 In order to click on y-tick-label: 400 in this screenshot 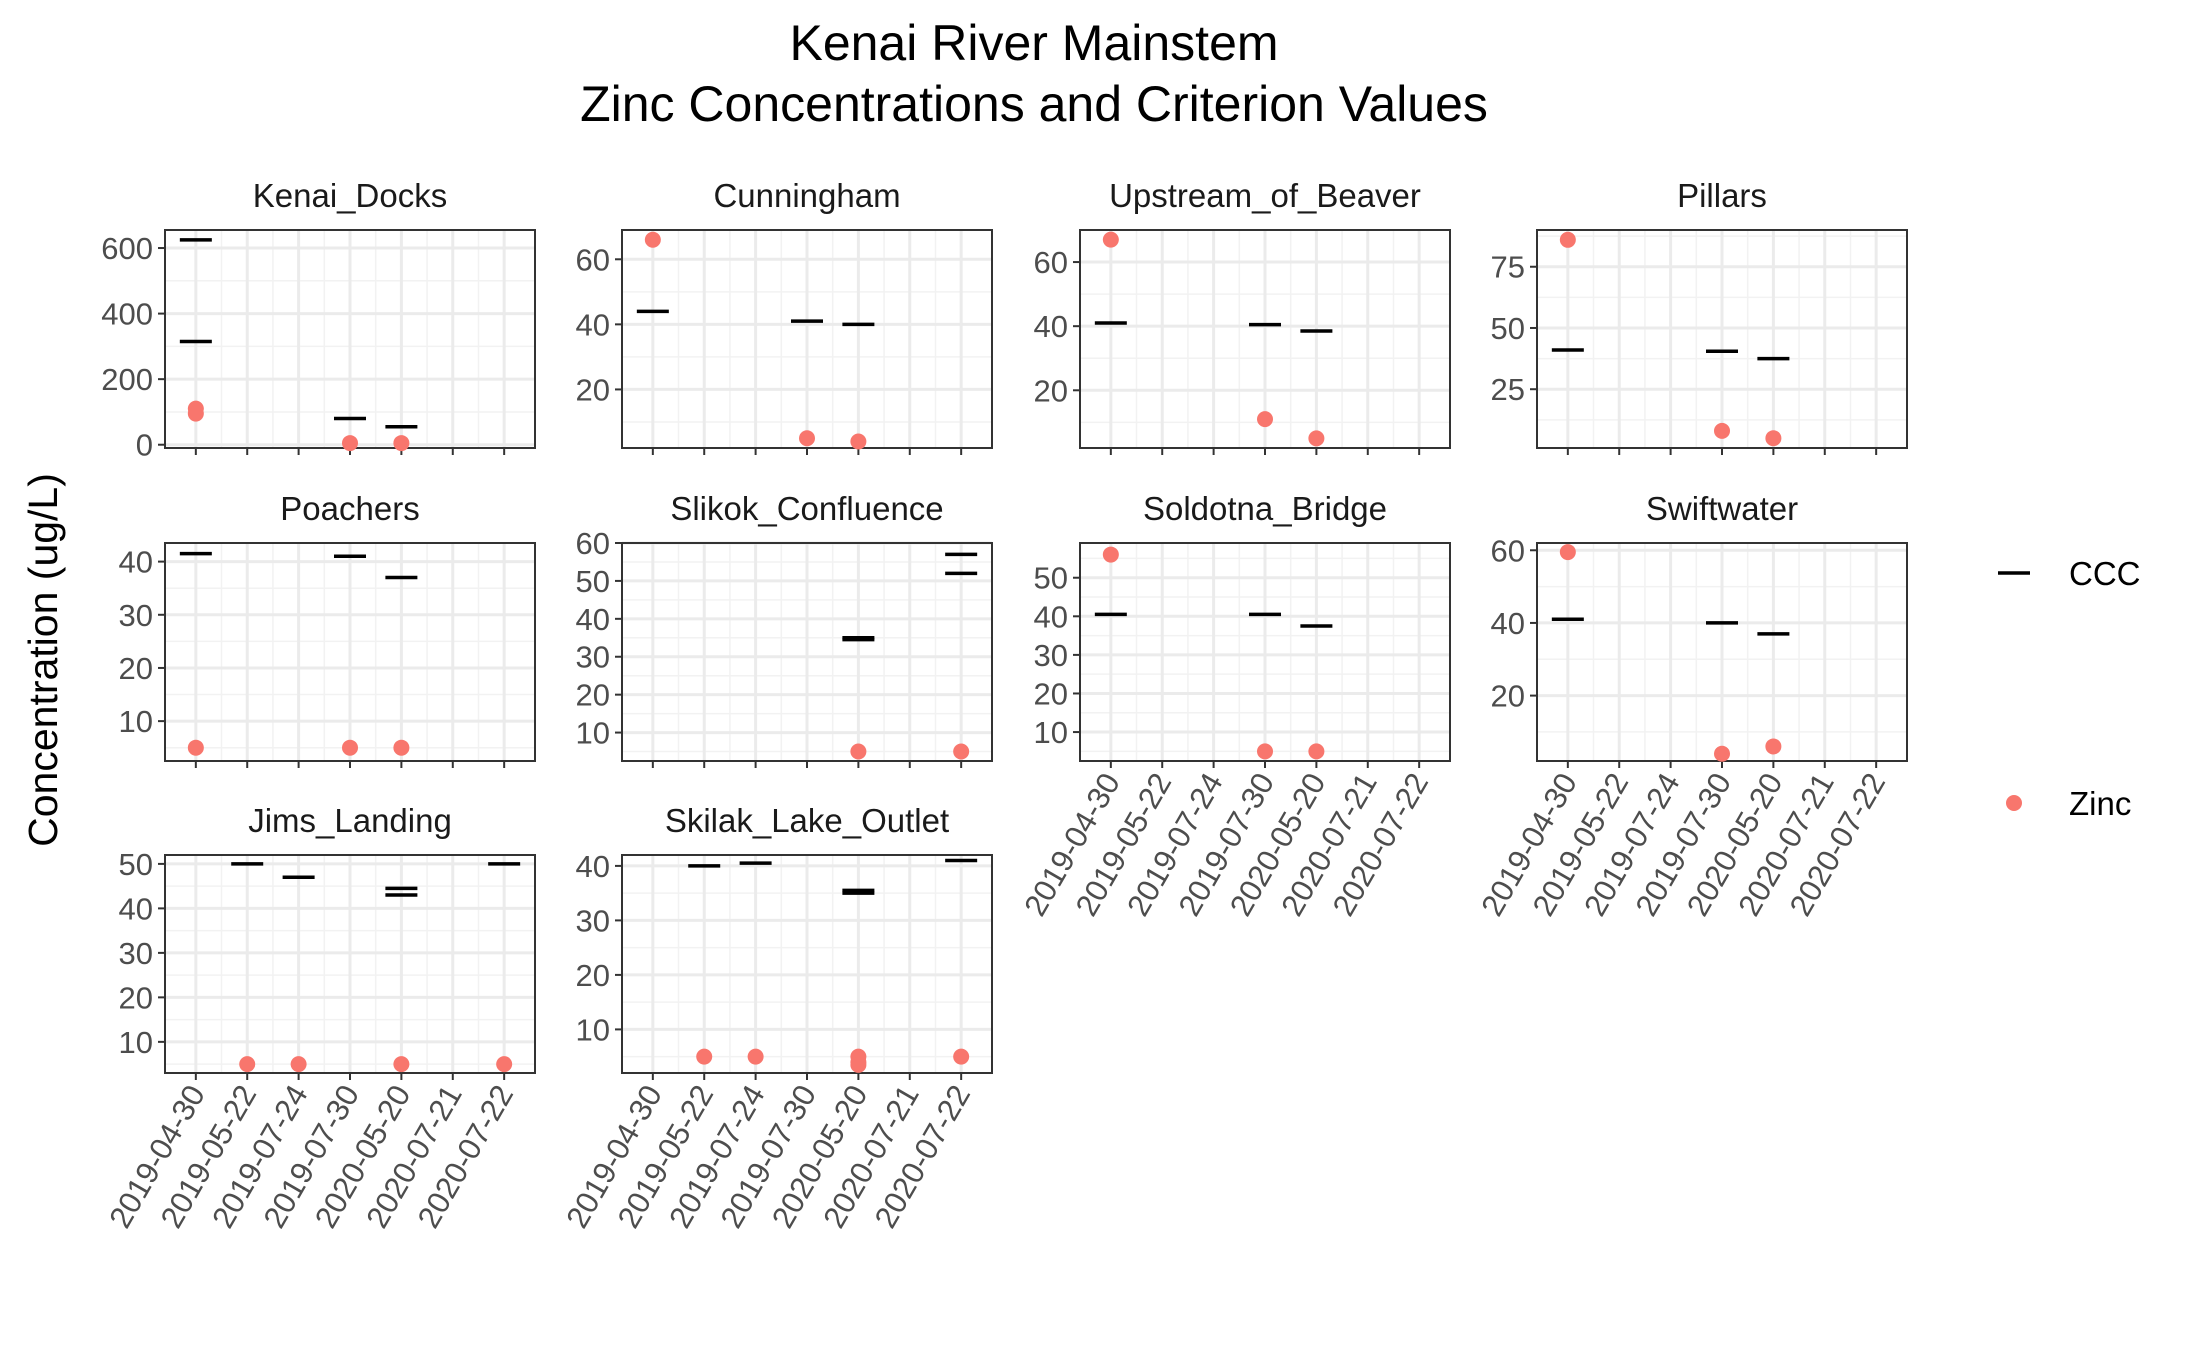, I will do `click(127, 314)`.